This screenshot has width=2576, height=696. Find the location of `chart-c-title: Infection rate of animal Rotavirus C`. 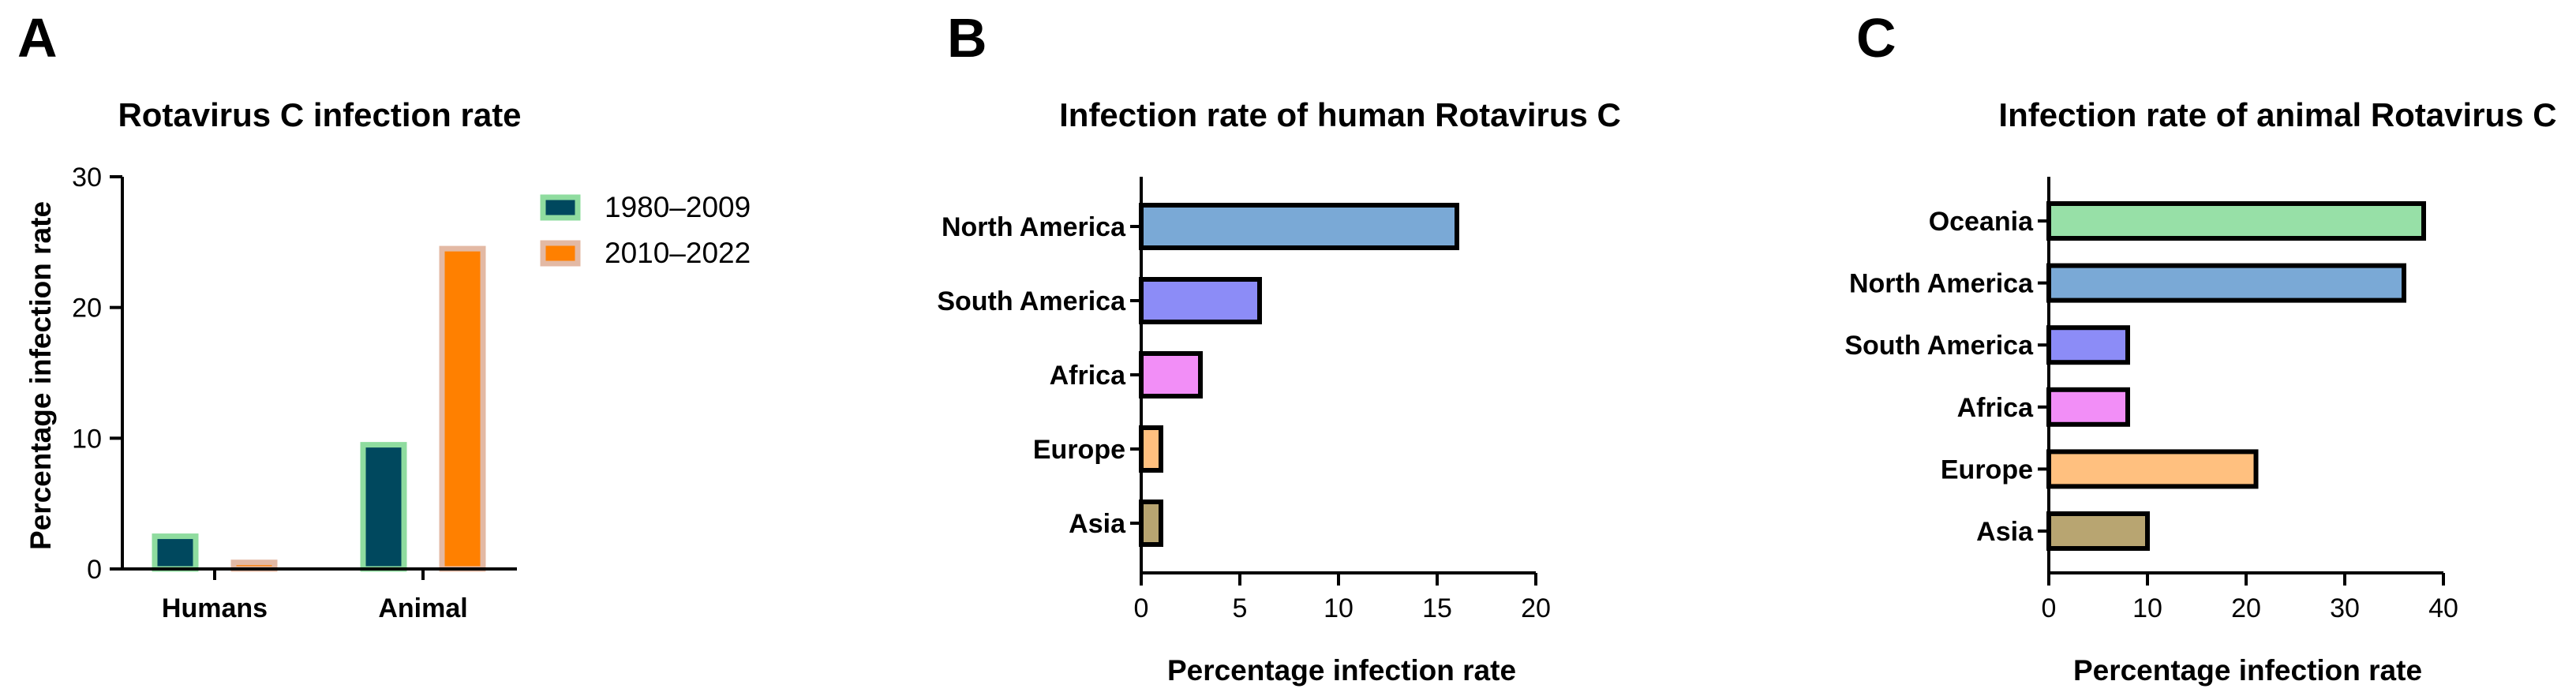

chart-c-title: Infection rate of animal Rotavirus C is located at coordinates (2277, 114).